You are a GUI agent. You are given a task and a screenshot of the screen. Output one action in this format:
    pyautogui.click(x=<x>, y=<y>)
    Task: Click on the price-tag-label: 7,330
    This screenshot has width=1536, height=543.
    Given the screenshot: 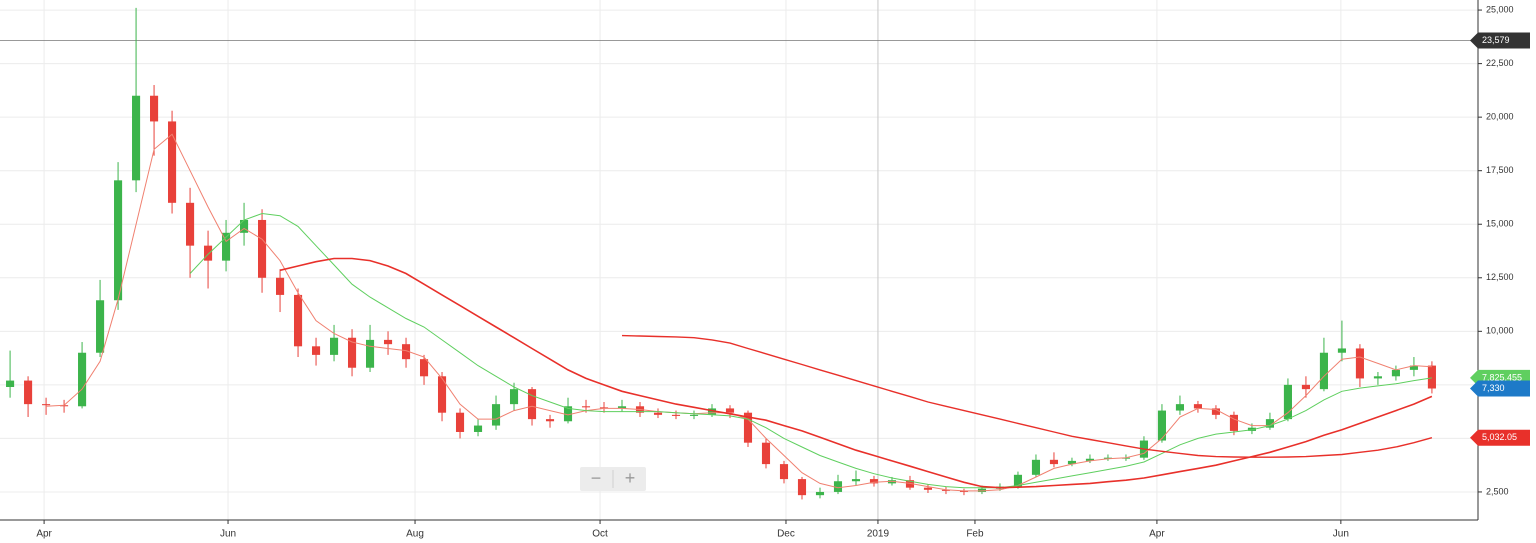 What is the action you would take?
    pyautogui.click(x=1493, y=388)
    